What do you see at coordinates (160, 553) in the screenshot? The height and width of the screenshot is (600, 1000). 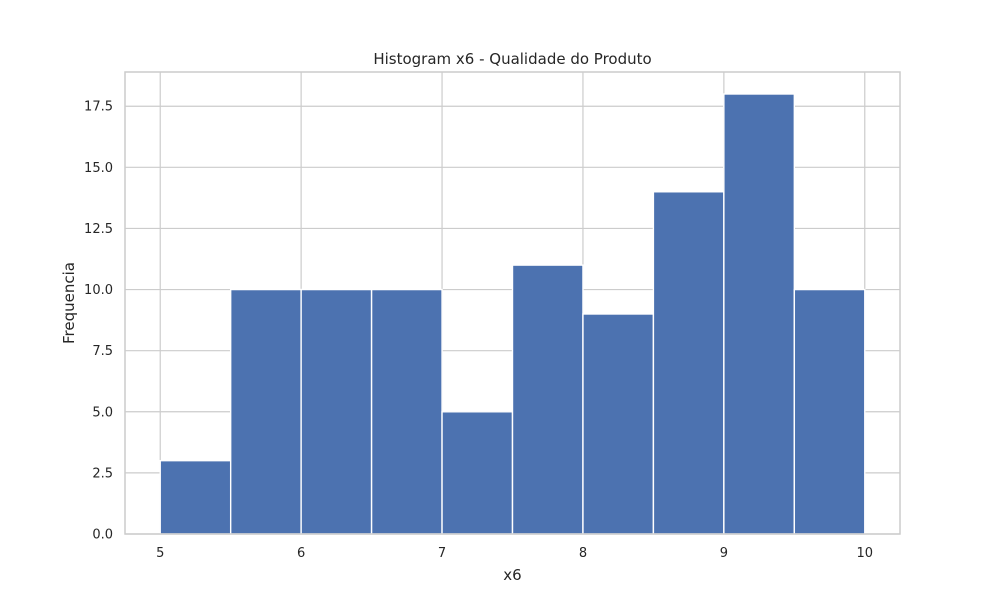 I see `x-tick-label-0: 5` at bounding box center [160, 553].